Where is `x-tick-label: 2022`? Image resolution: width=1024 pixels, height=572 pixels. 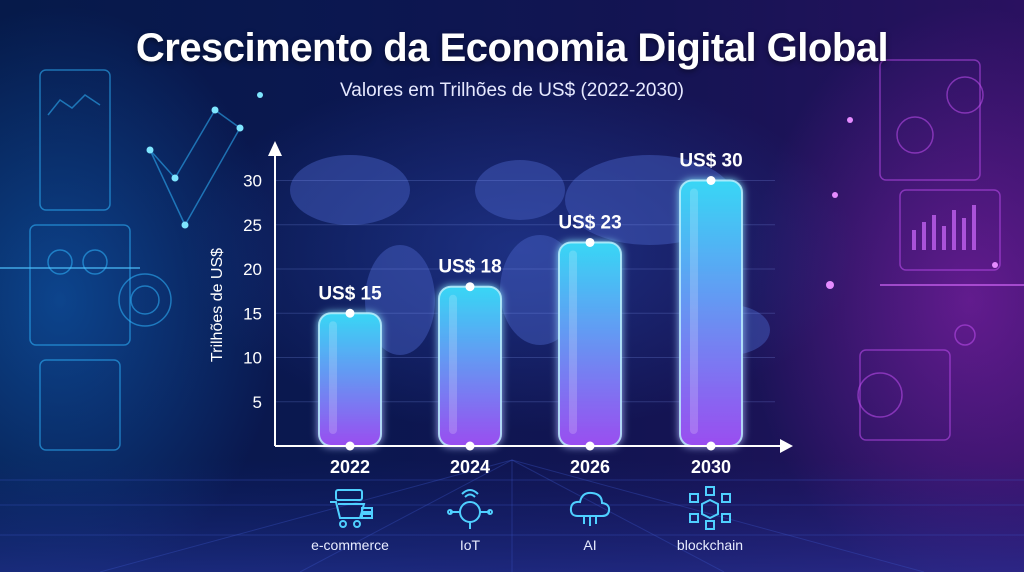
x-tick-label: 2022 is located at coordinates (350, 467).